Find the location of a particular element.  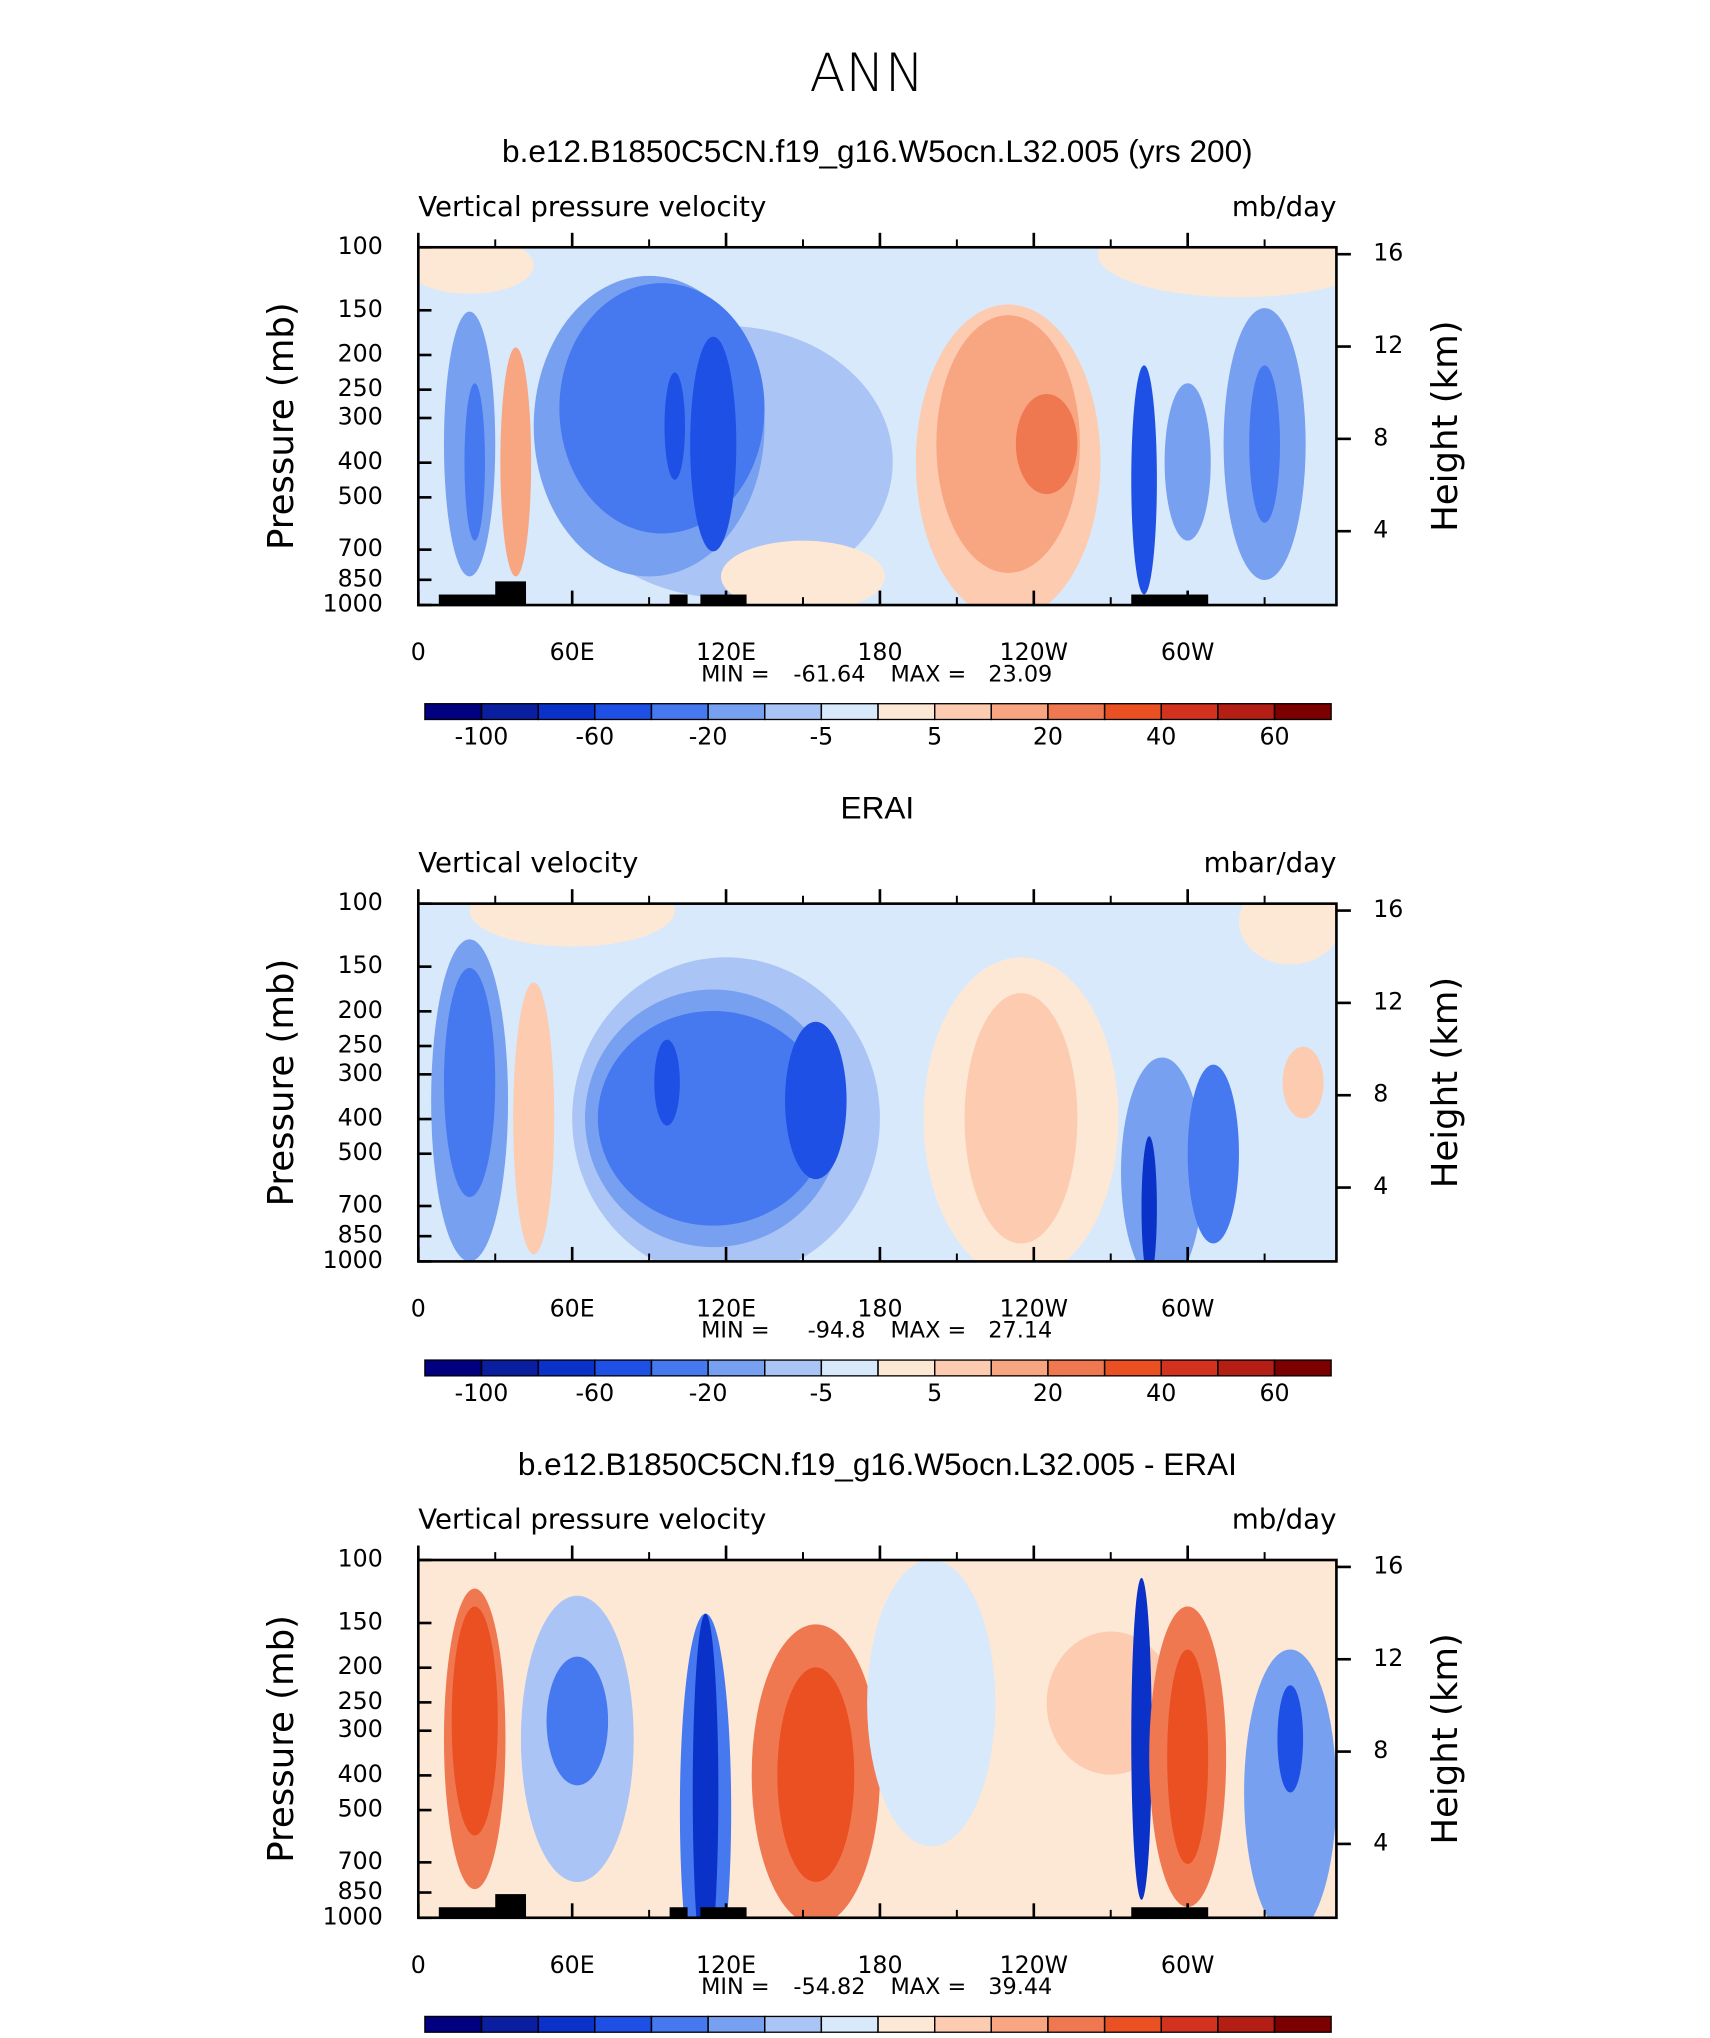

colorbar-label: 5 is located at coordinates (934, 1393).